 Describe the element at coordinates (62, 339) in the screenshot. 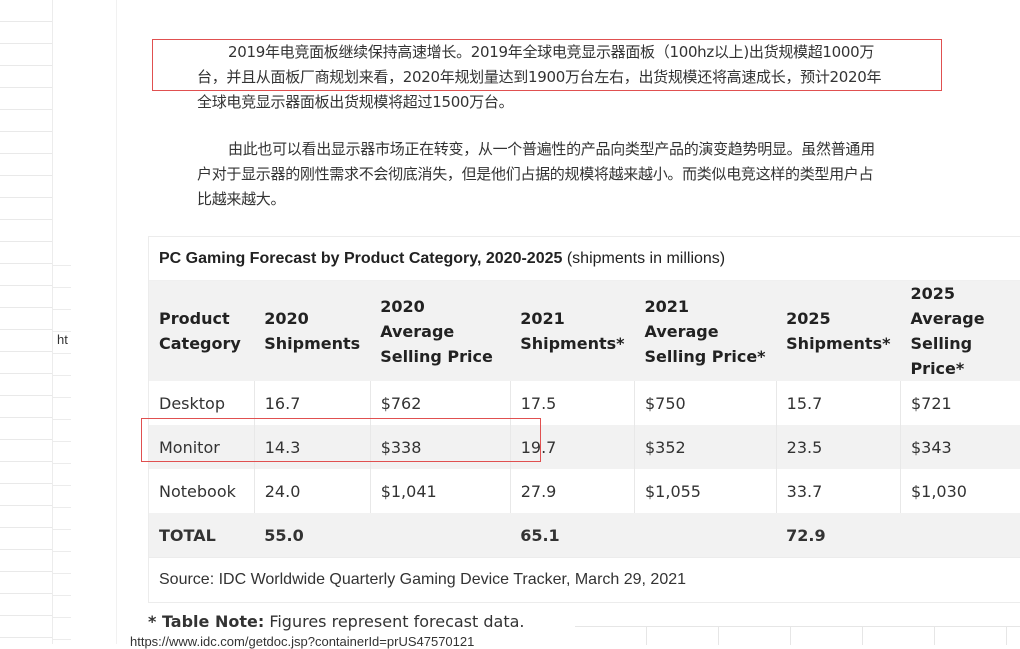

I see `spreadsheet-cell-text: ht` at that location.